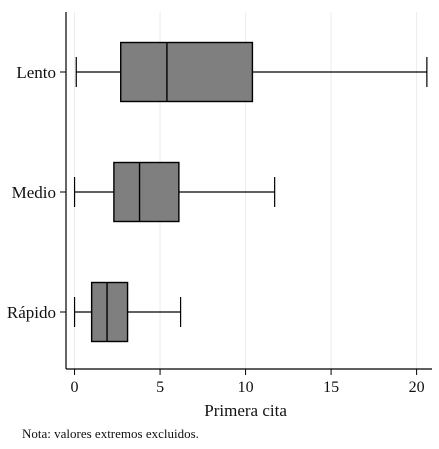  Describe the element at coordinates (34, 192) in the screenshot. I see `category-label: Medio` at that location.